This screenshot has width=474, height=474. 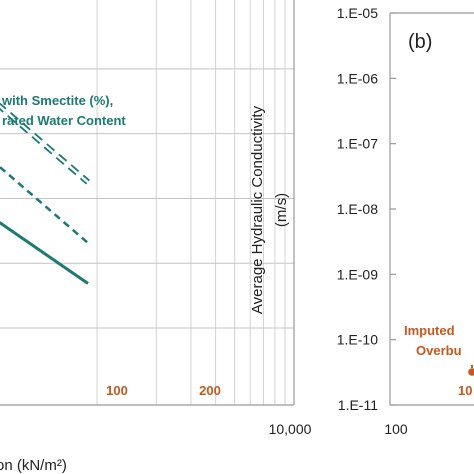 What do you see at coordinates (357, 340) in the screenshot?
I see `panel-b-y-tick-label: 1.E-10` at bounding box center [357, 340].